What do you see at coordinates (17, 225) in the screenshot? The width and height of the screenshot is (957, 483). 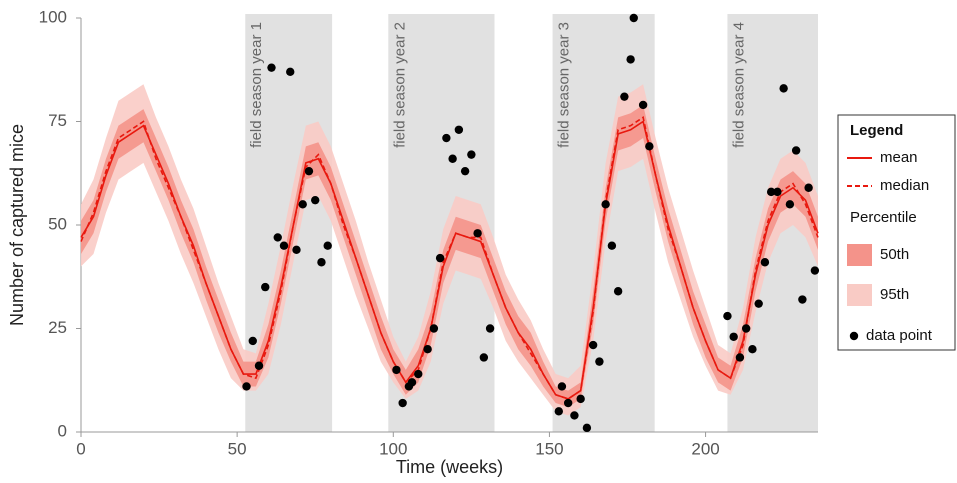 I see `y-axis-label: Number of captured mice` at bounding box center [17, 225].